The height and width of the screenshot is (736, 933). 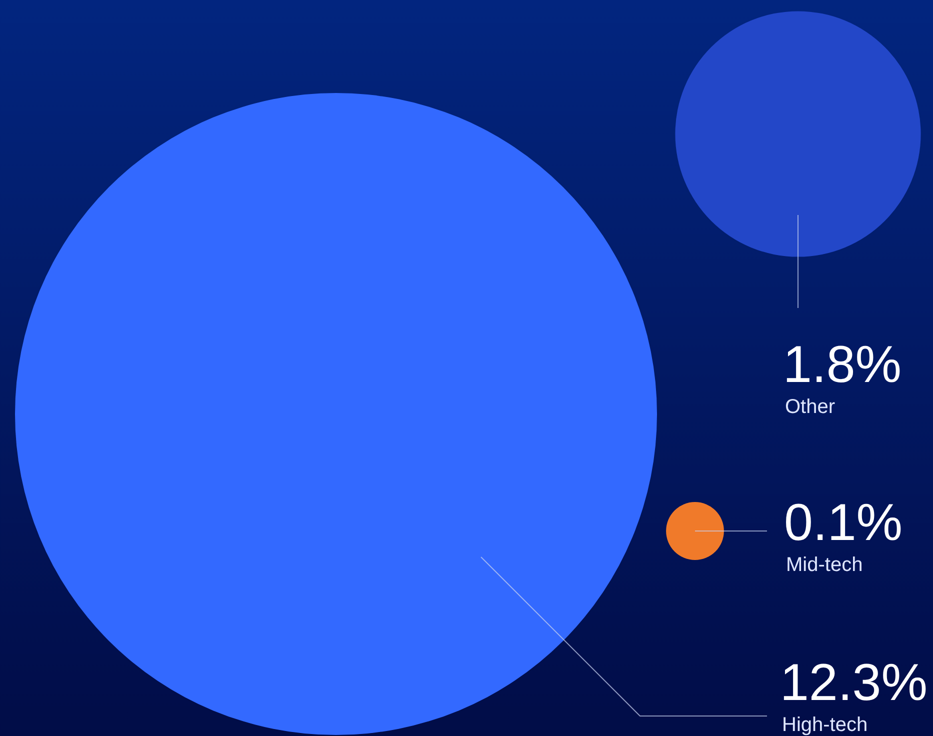 I want to click on category-label: Mid-tech, so click(x=824, y=565).